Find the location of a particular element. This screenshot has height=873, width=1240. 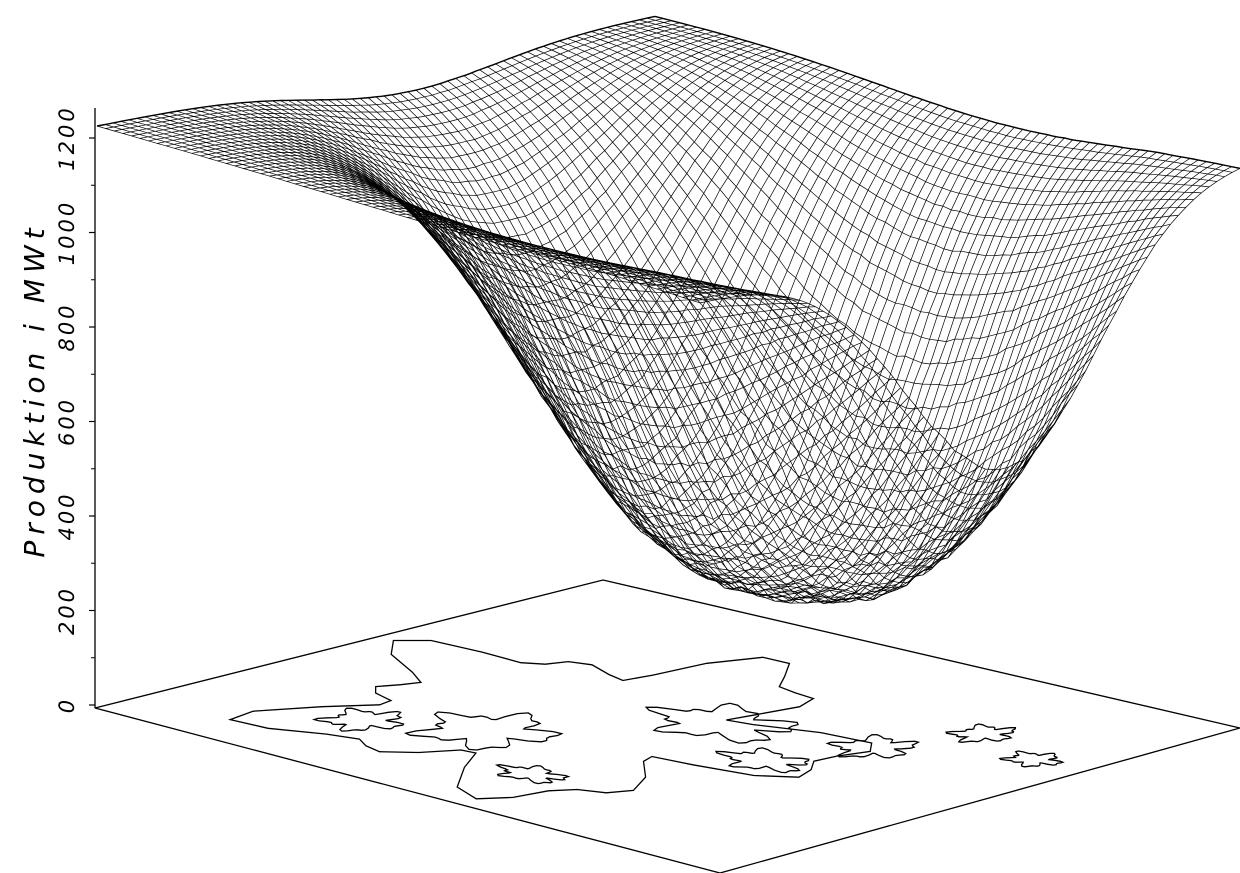

base-contour-main is located at coordinates (550, 719).